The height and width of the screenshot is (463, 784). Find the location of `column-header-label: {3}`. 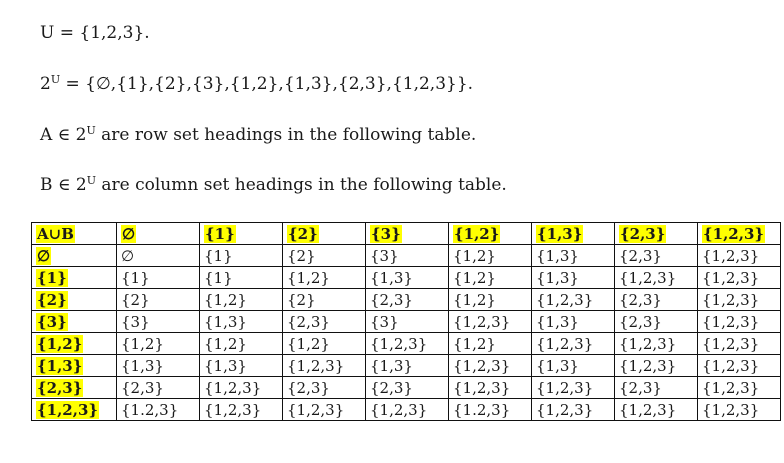

column-header-label: {3} is located at coordinates (386, 233).